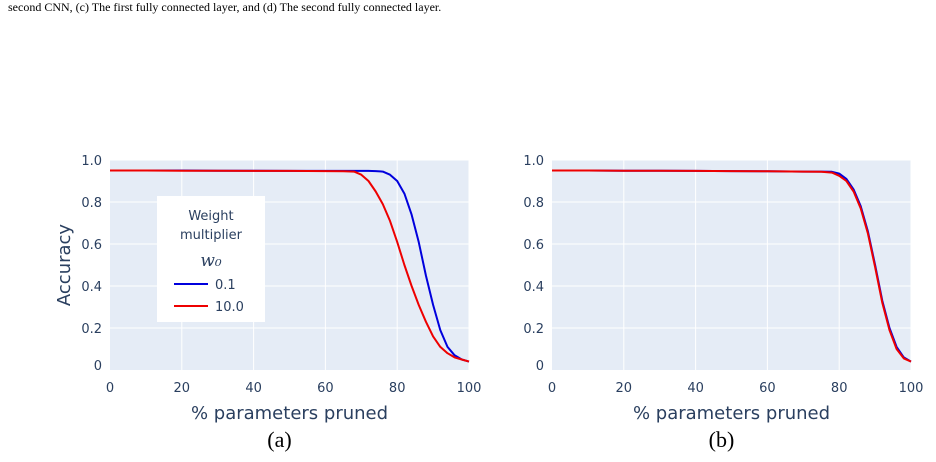  Describe the element at coordinates (624, 388) in the screenshot. I see `p2-x-tick-label: 20` at that location.